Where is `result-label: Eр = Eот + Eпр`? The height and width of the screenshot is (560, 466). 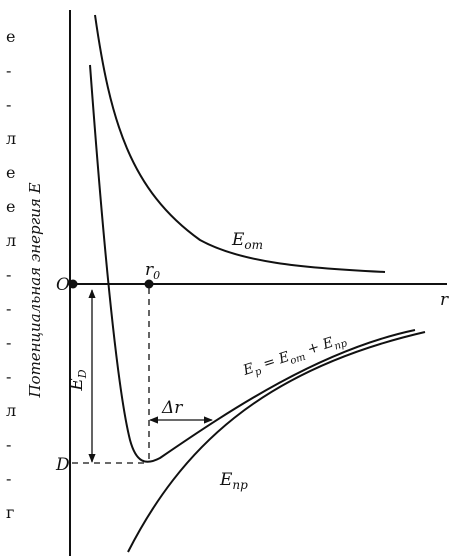
result-label: Eр = Eот + Eпр is located at coordinates (294, 356).